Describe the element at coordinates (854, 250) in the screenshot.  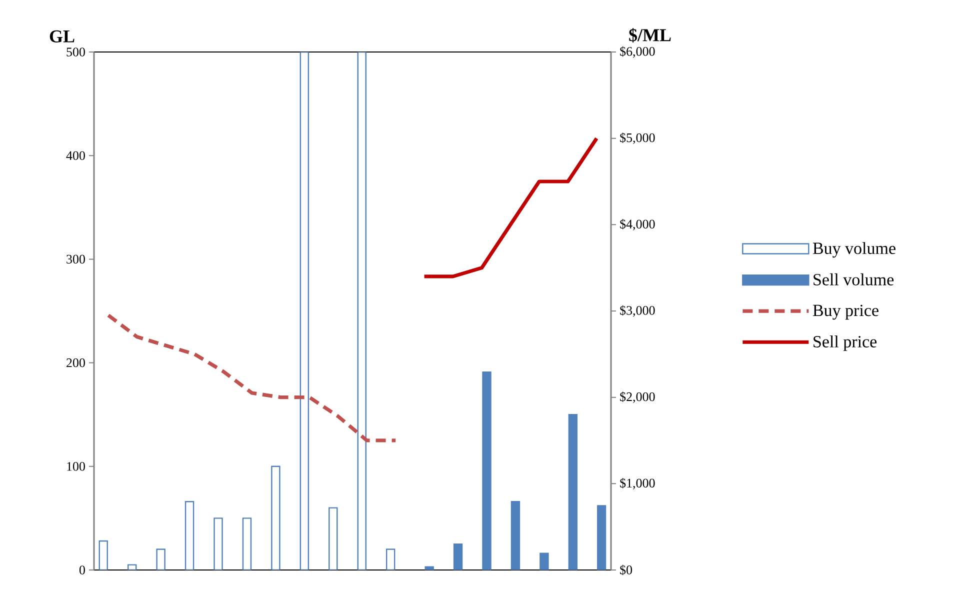
I see `legend-label: Buy volume` at that location.